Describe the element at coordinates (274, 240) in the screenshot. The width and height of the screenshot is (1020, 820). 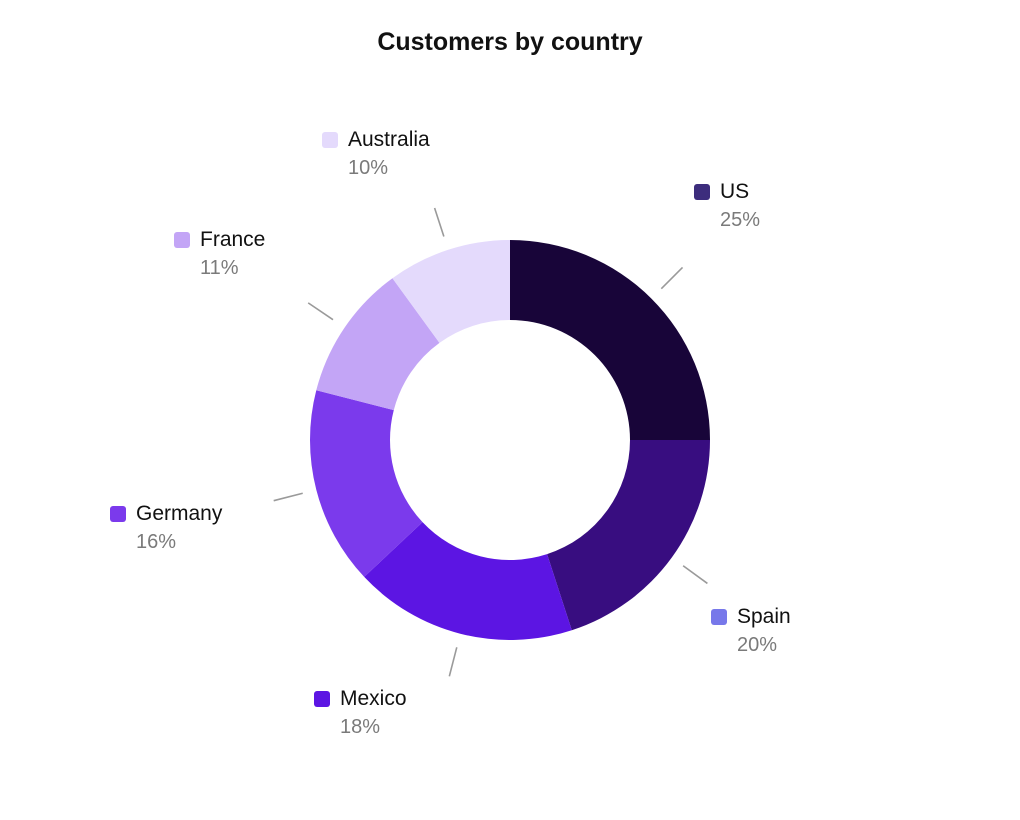
I see `legend-entry: France` at that location.